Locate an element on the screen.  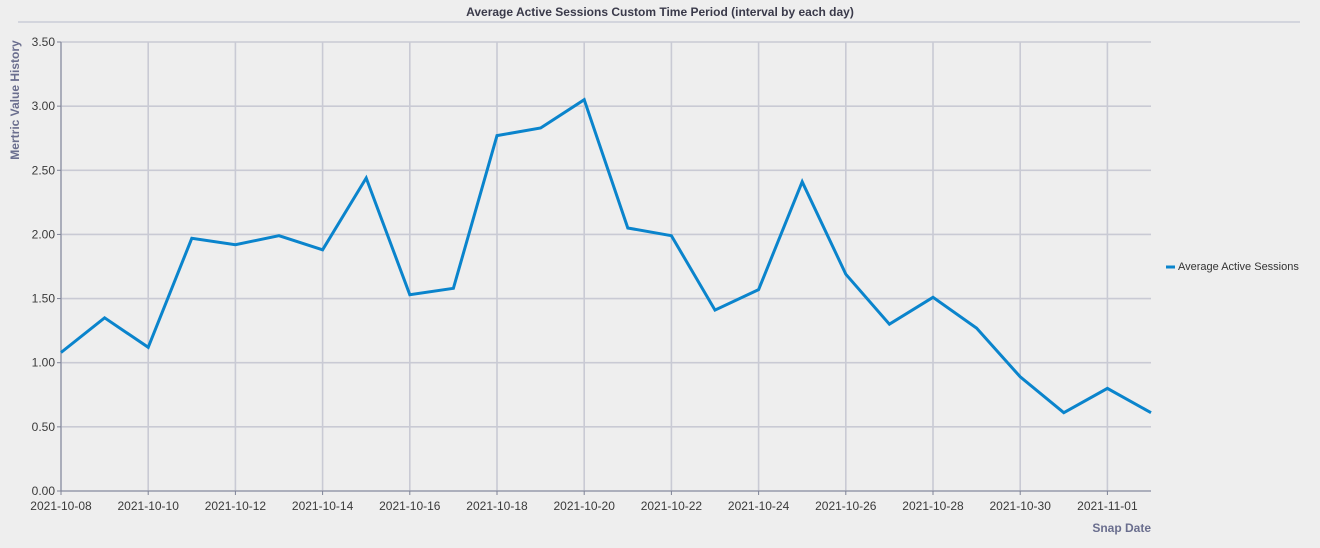
y-tick-label: 3.00 is located at coordinates (44, 106).